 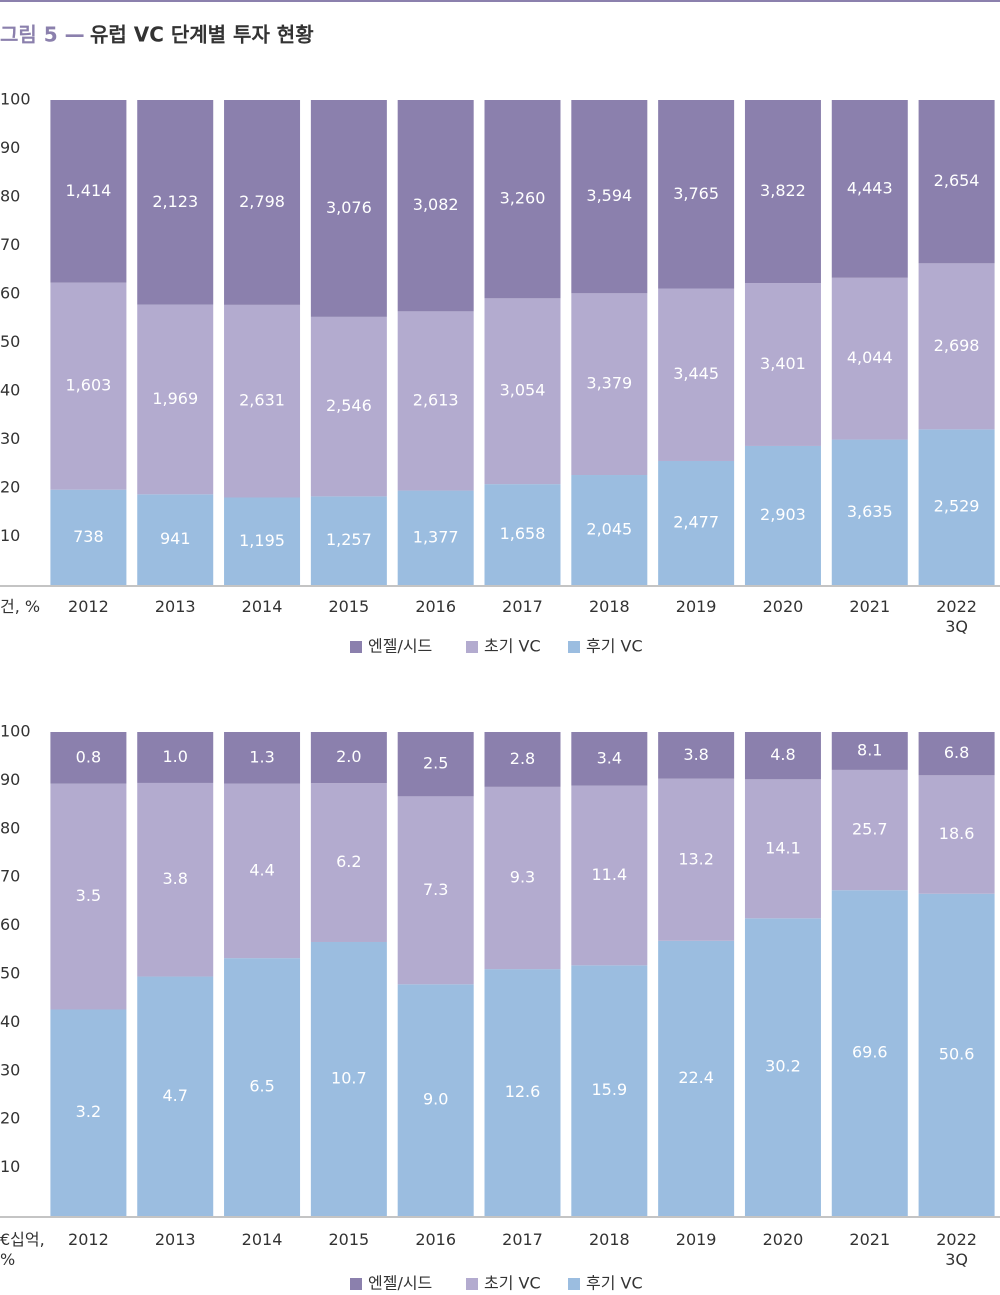 What do you see at coordinates (42, 35) in the screenshot?
I see `figure-label: 그림 5 —` at bounding box center [42, 35].